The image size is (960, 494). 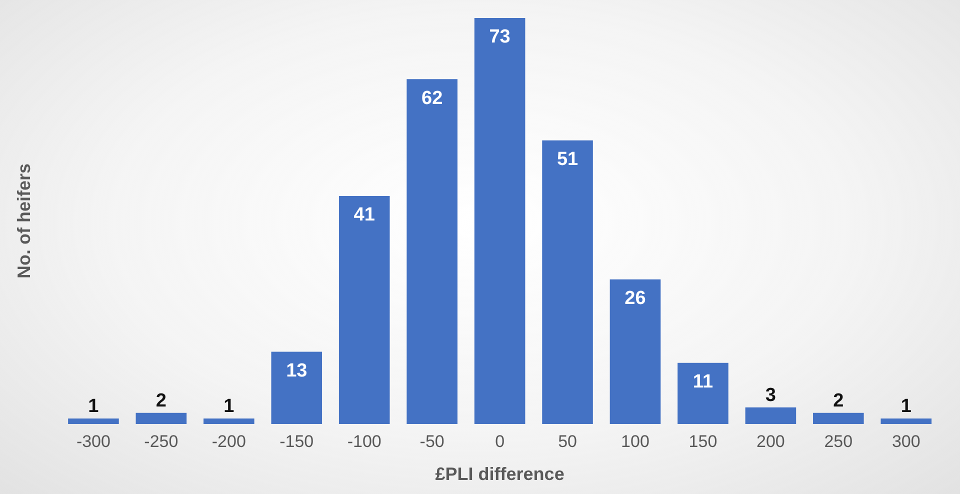 I want to click on x-tick-label: 0, so click(x=500, y=441).